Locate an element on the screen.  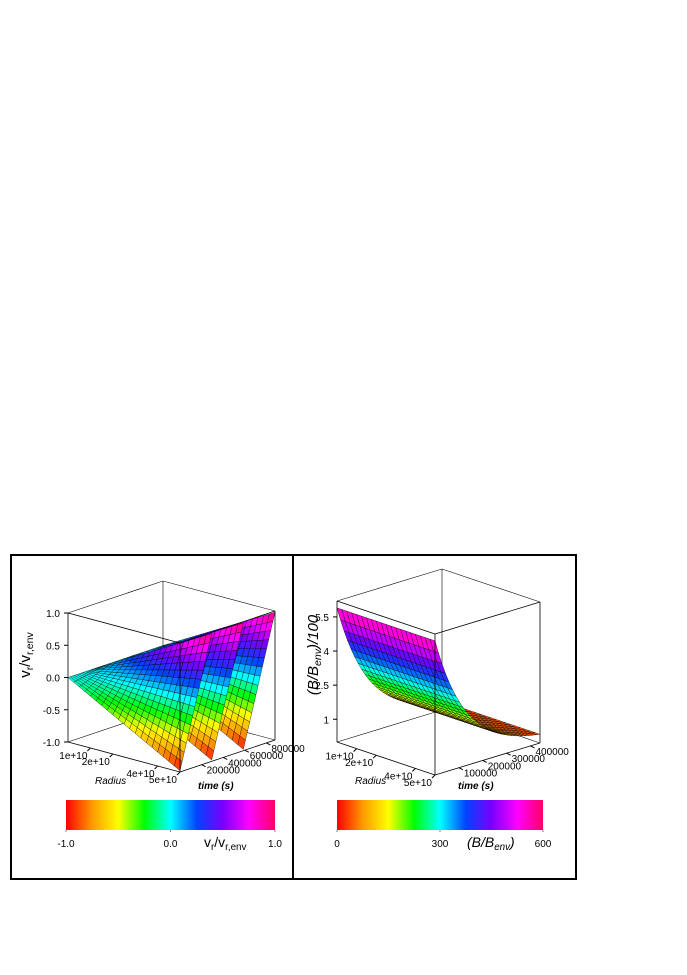
axis-title: (B/Benv) is located at coordinates (491, 843).